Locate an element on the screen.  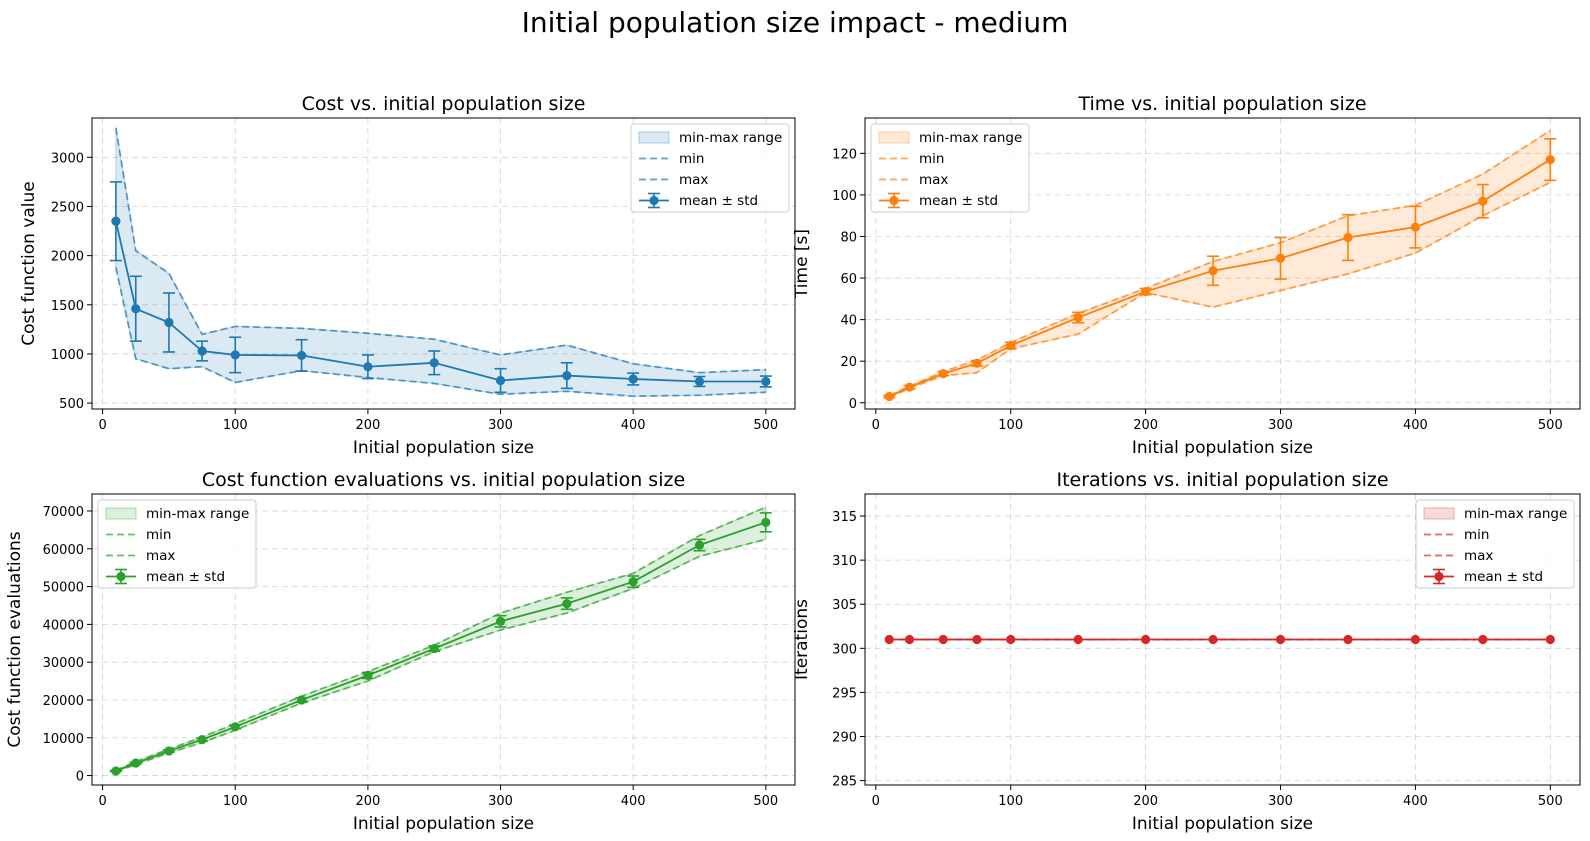
iters-ytick-label-0: 285 is located at coordinates (844, 782).